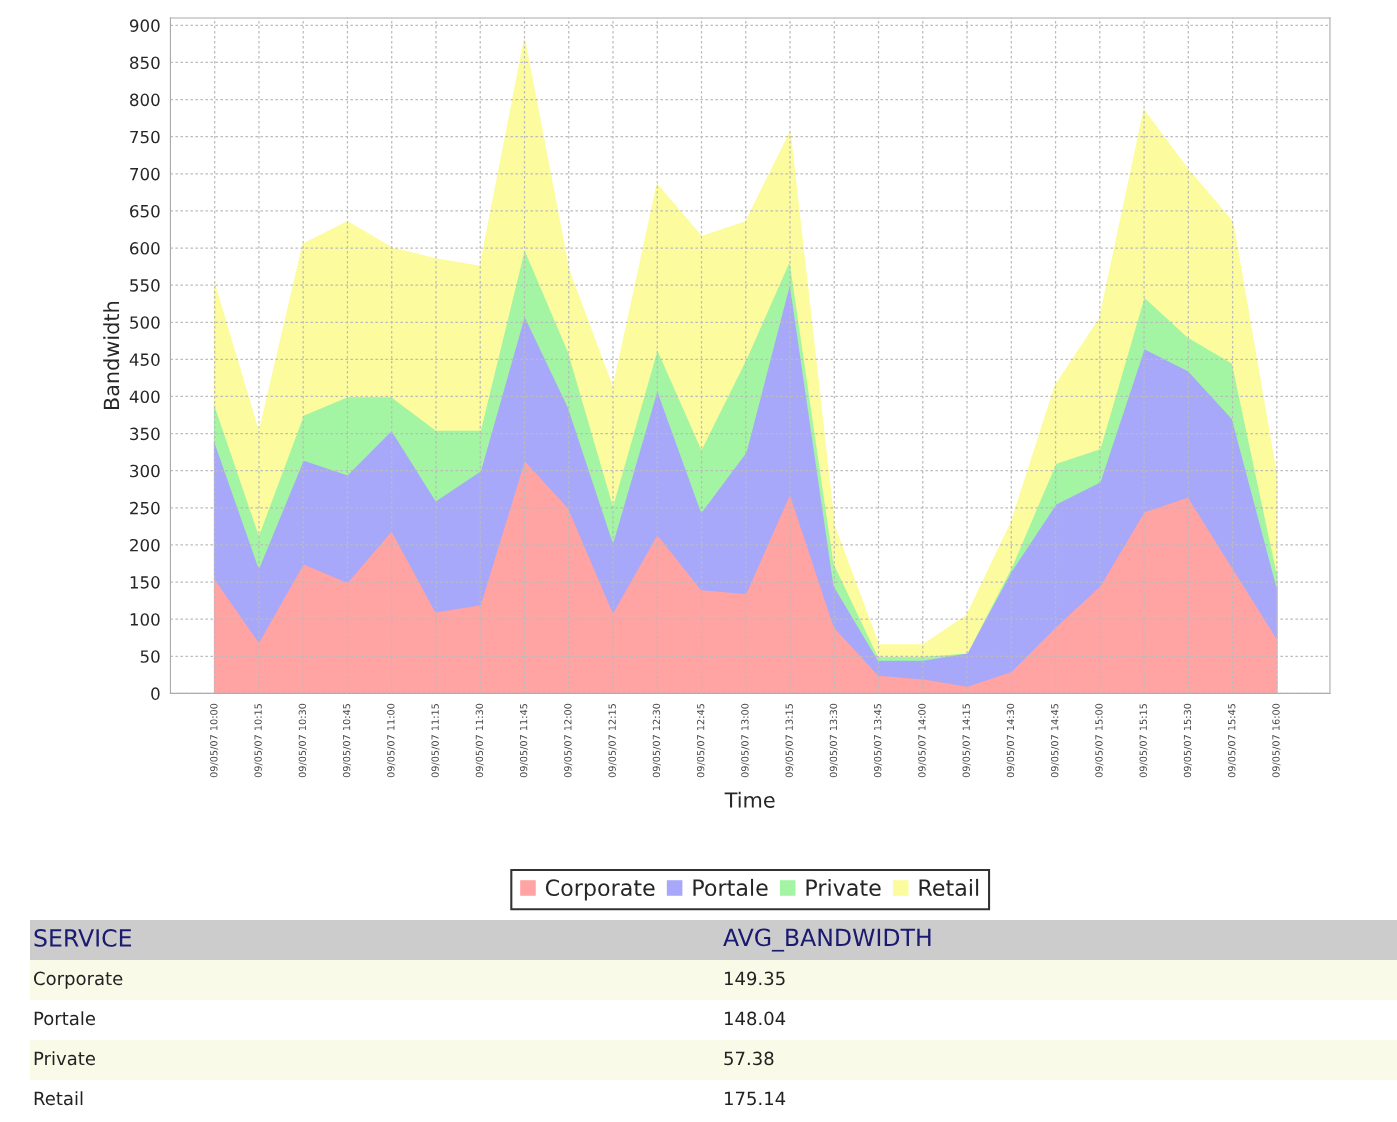 The width and height of the screenshot is (1397, 1122). Describe the element at coordinates (843, 887) in the screenshot. I see `legend-label: Private` at that location.